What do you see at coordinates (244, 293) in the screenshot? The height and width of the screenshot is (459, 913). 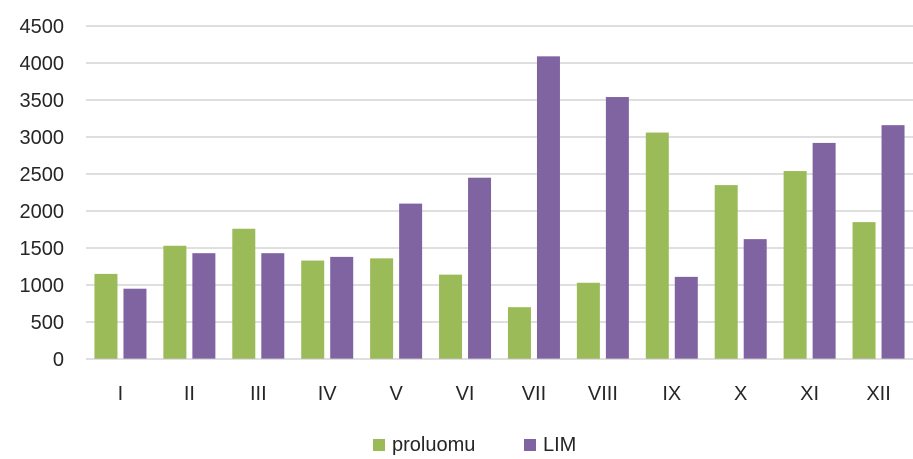 I see `bar-proluomu-iii` at bounding box center [244, 293].